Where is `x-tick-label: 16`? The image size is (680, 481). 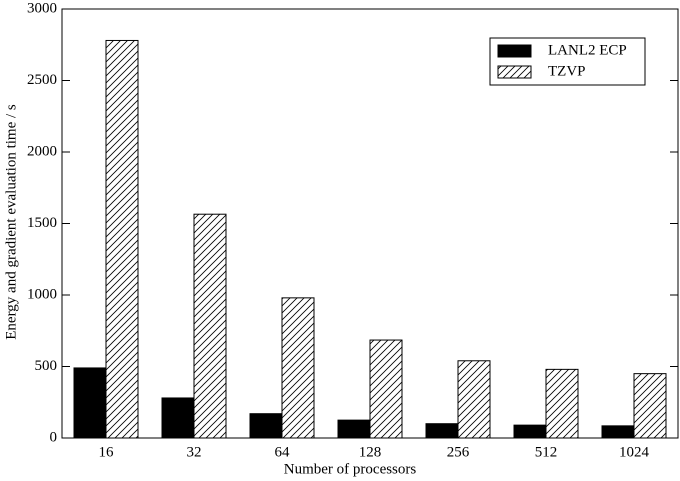
x-tick-label: 16 is located at coordinates (107, 452).